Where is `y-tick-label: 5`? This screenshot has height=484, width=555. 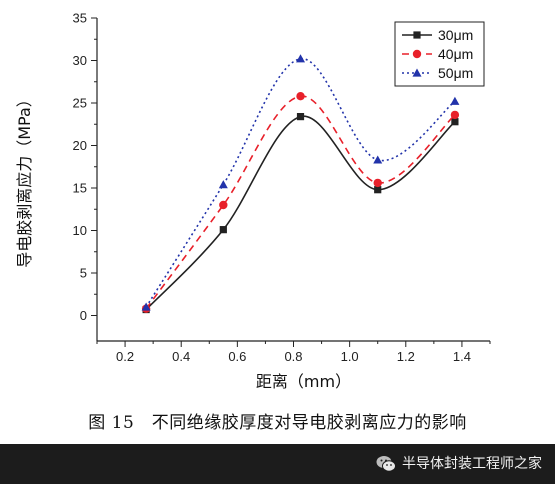 y-tick-label: 5 is located at coordinates (83, 273).